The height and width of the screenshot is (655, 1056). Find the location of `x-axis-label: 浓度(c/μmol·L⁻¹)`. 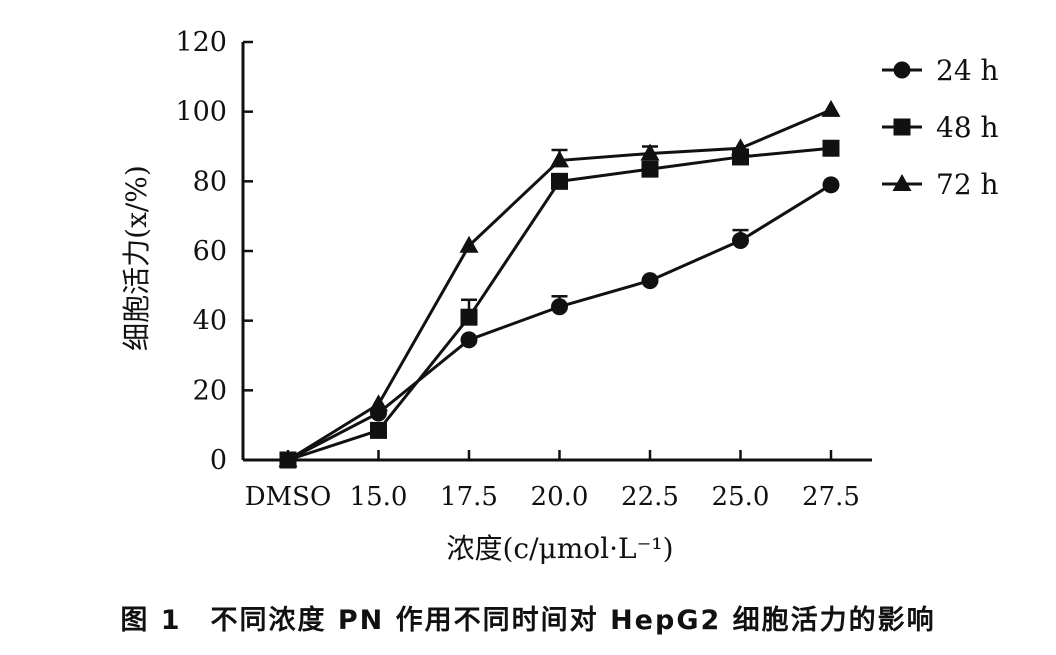

x-axis-label: 浓度(c/μmol·L⁻¹) is located at coordinates (559, 548).